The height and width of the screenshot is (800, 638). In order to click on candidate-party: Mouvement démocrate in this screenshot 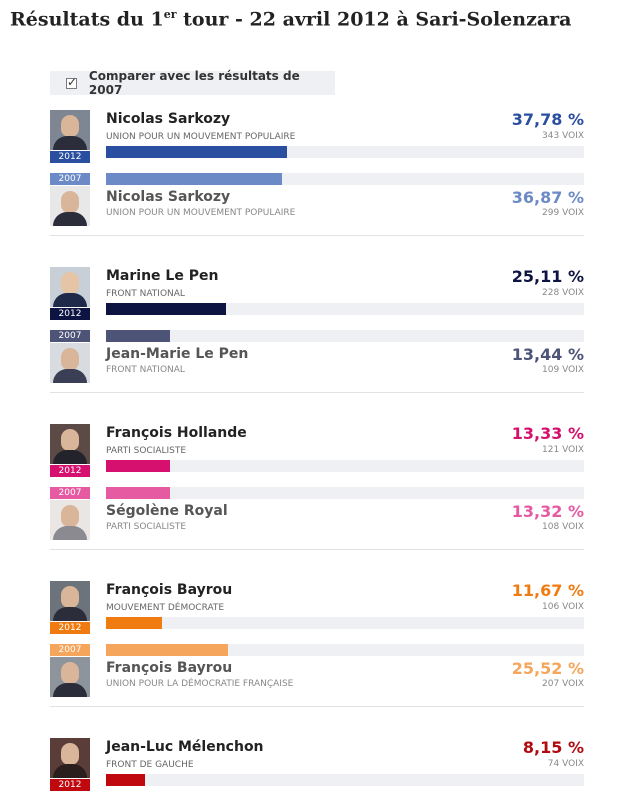, I will do `click(165, 608)`.